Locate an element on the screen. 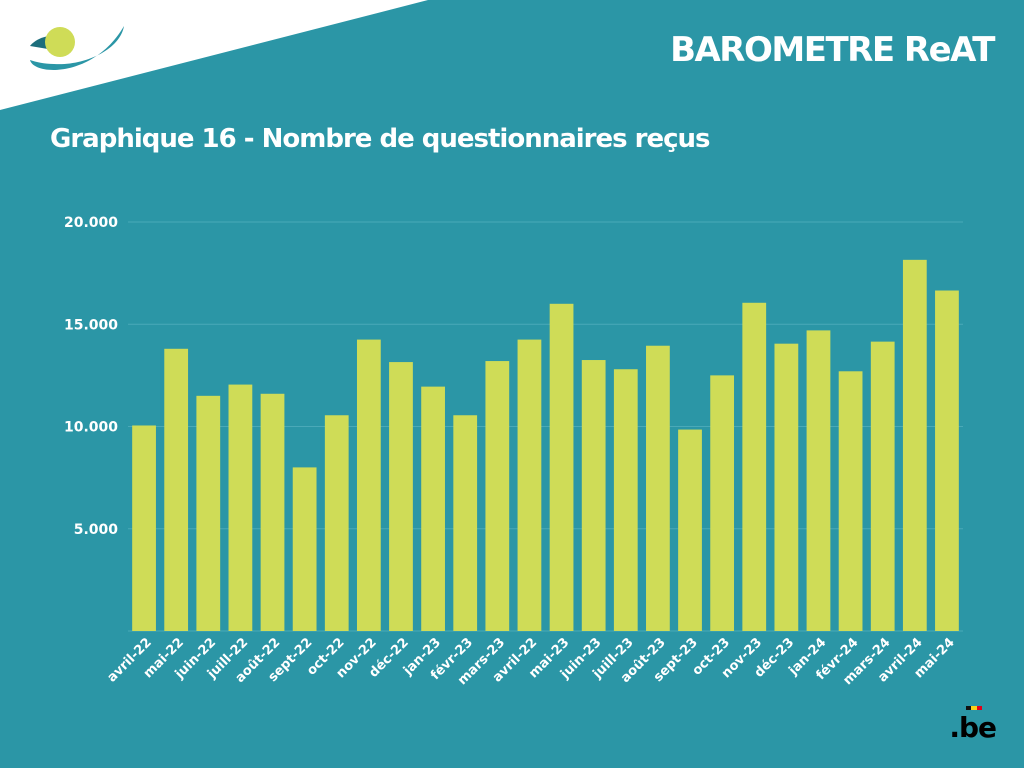  y-tick-labels: 5.000 10.000 15.000 20.000 is located at coordinates (91, 376).